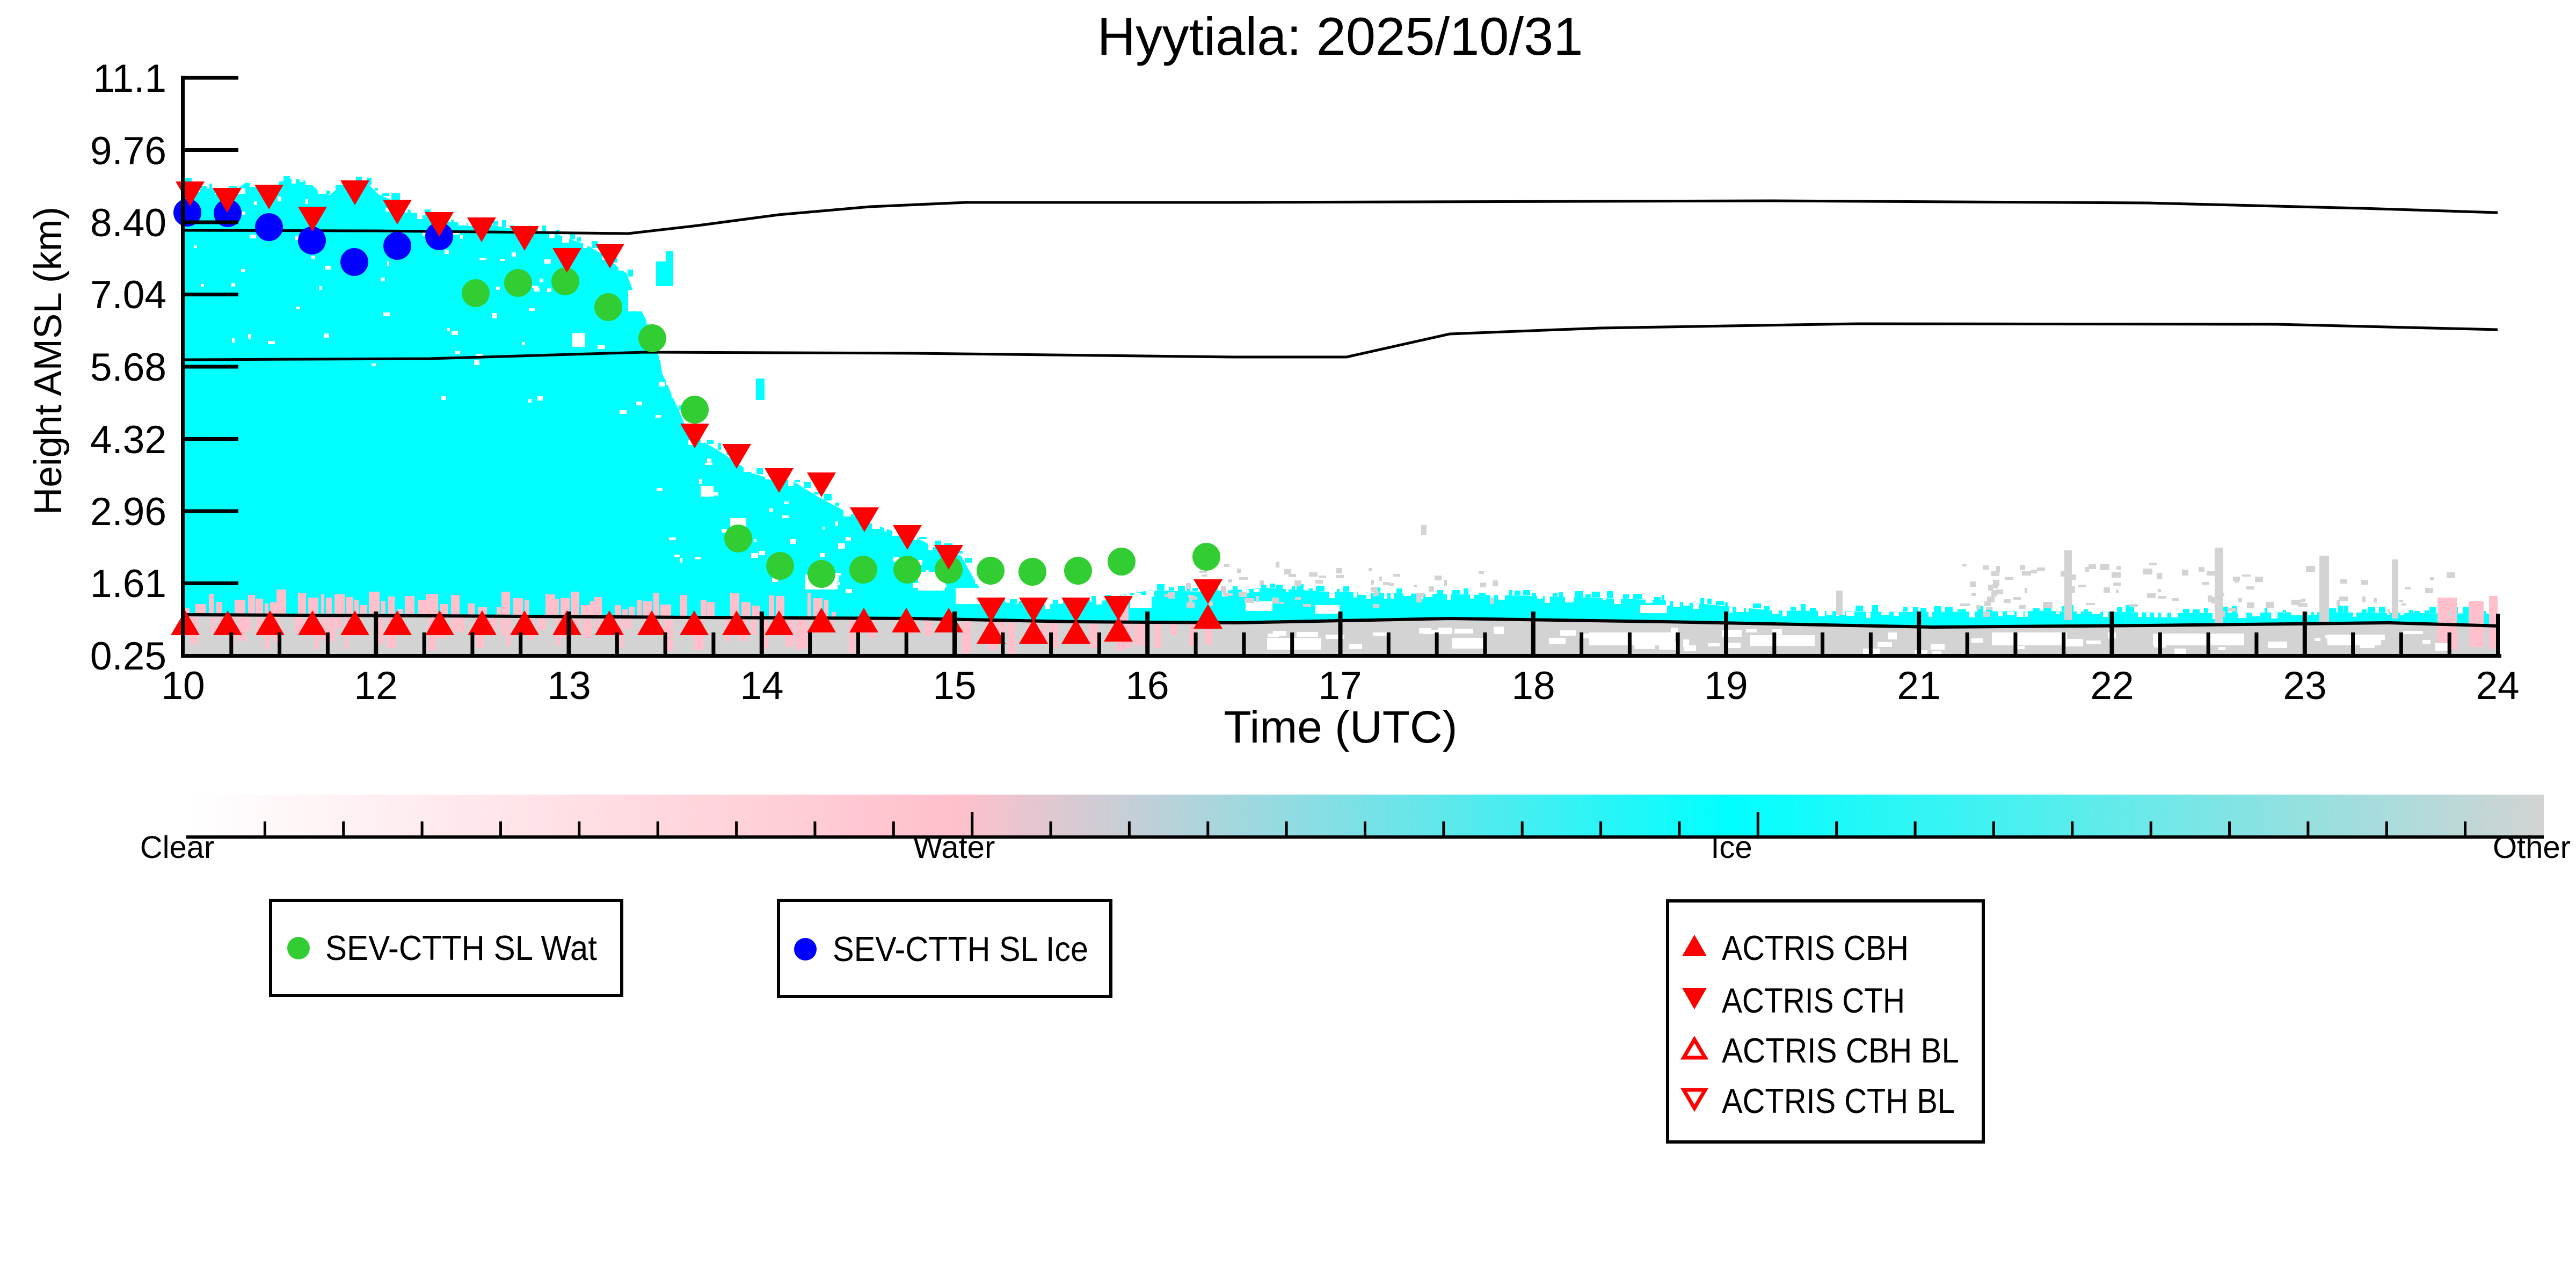 The height and width of the screenshot is (1288, 2576). Describe the element at coordinates (1533, 686) in the screenshot. I see `svg-text: 18` at that location.